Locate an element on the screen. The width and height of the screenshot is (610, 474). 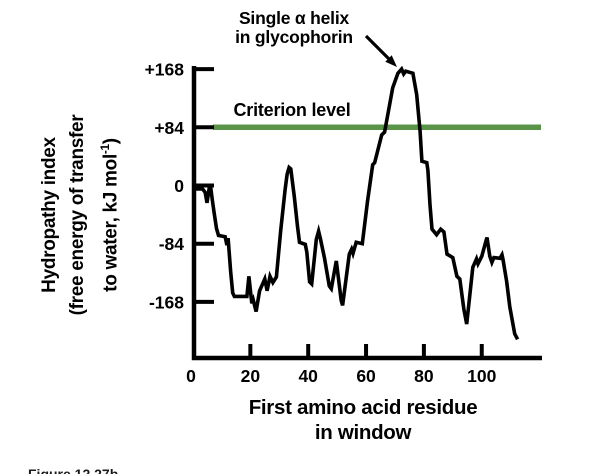
annotation-arrow-head is located at coordinates (391, 61).